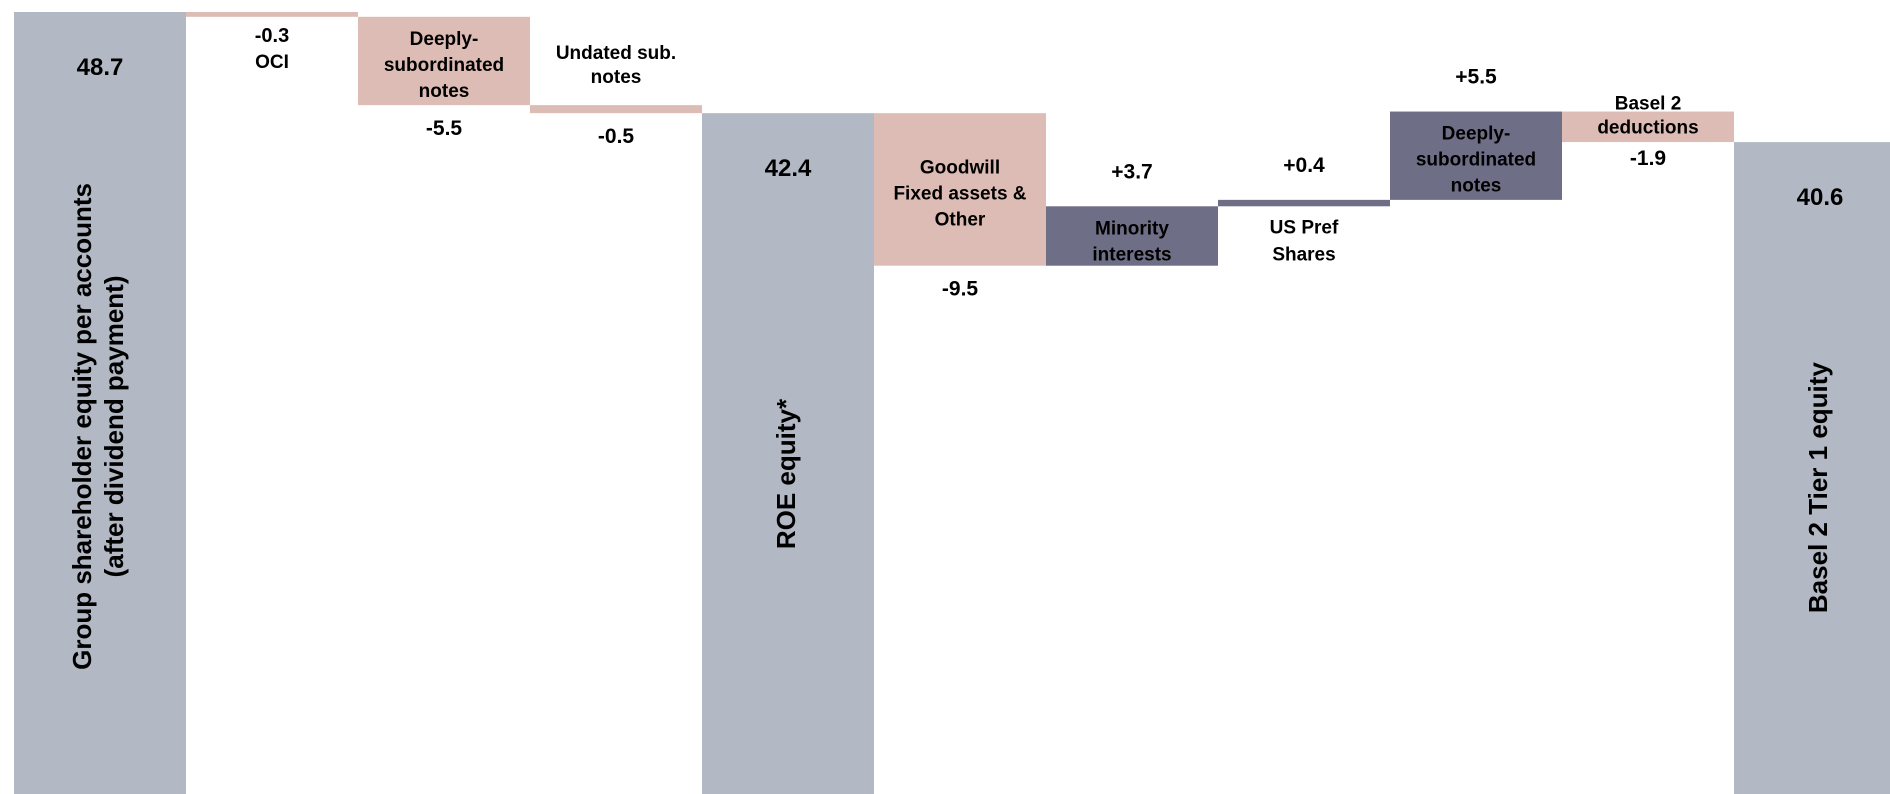 The image size is (1890, 794). What do you see at coordinates (1648, 158) in the screenshot?
I see `value-label-10: -1.9` at bounding box center [1648, 158].